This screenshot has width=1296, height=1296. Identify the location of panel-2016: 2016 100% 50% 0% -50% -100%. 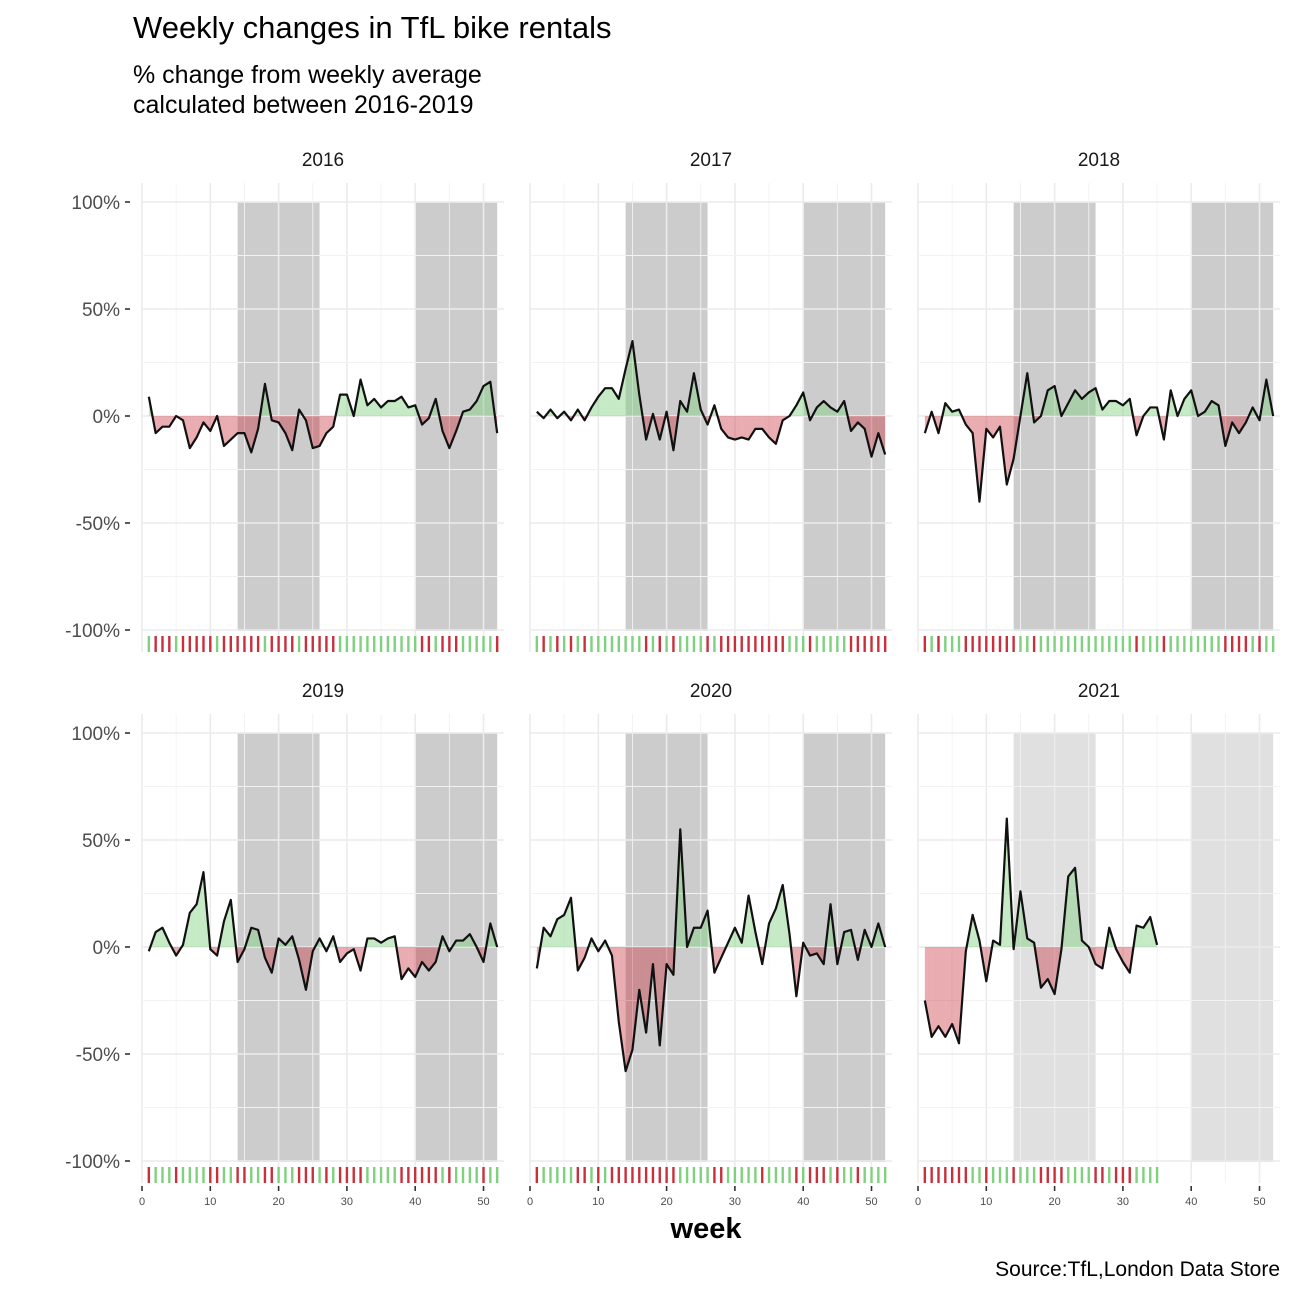
(284, 401).